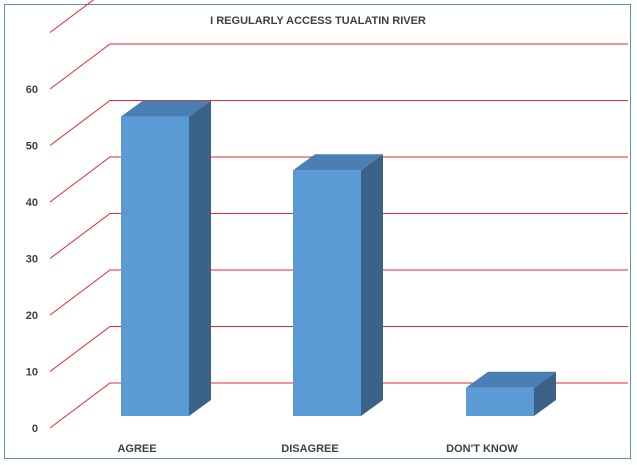 The height and width of the screenshot is (465, 637). Describe the element at coordinates (32, 373) in the screenshot. I see `y-tick-label: 10` at that location.